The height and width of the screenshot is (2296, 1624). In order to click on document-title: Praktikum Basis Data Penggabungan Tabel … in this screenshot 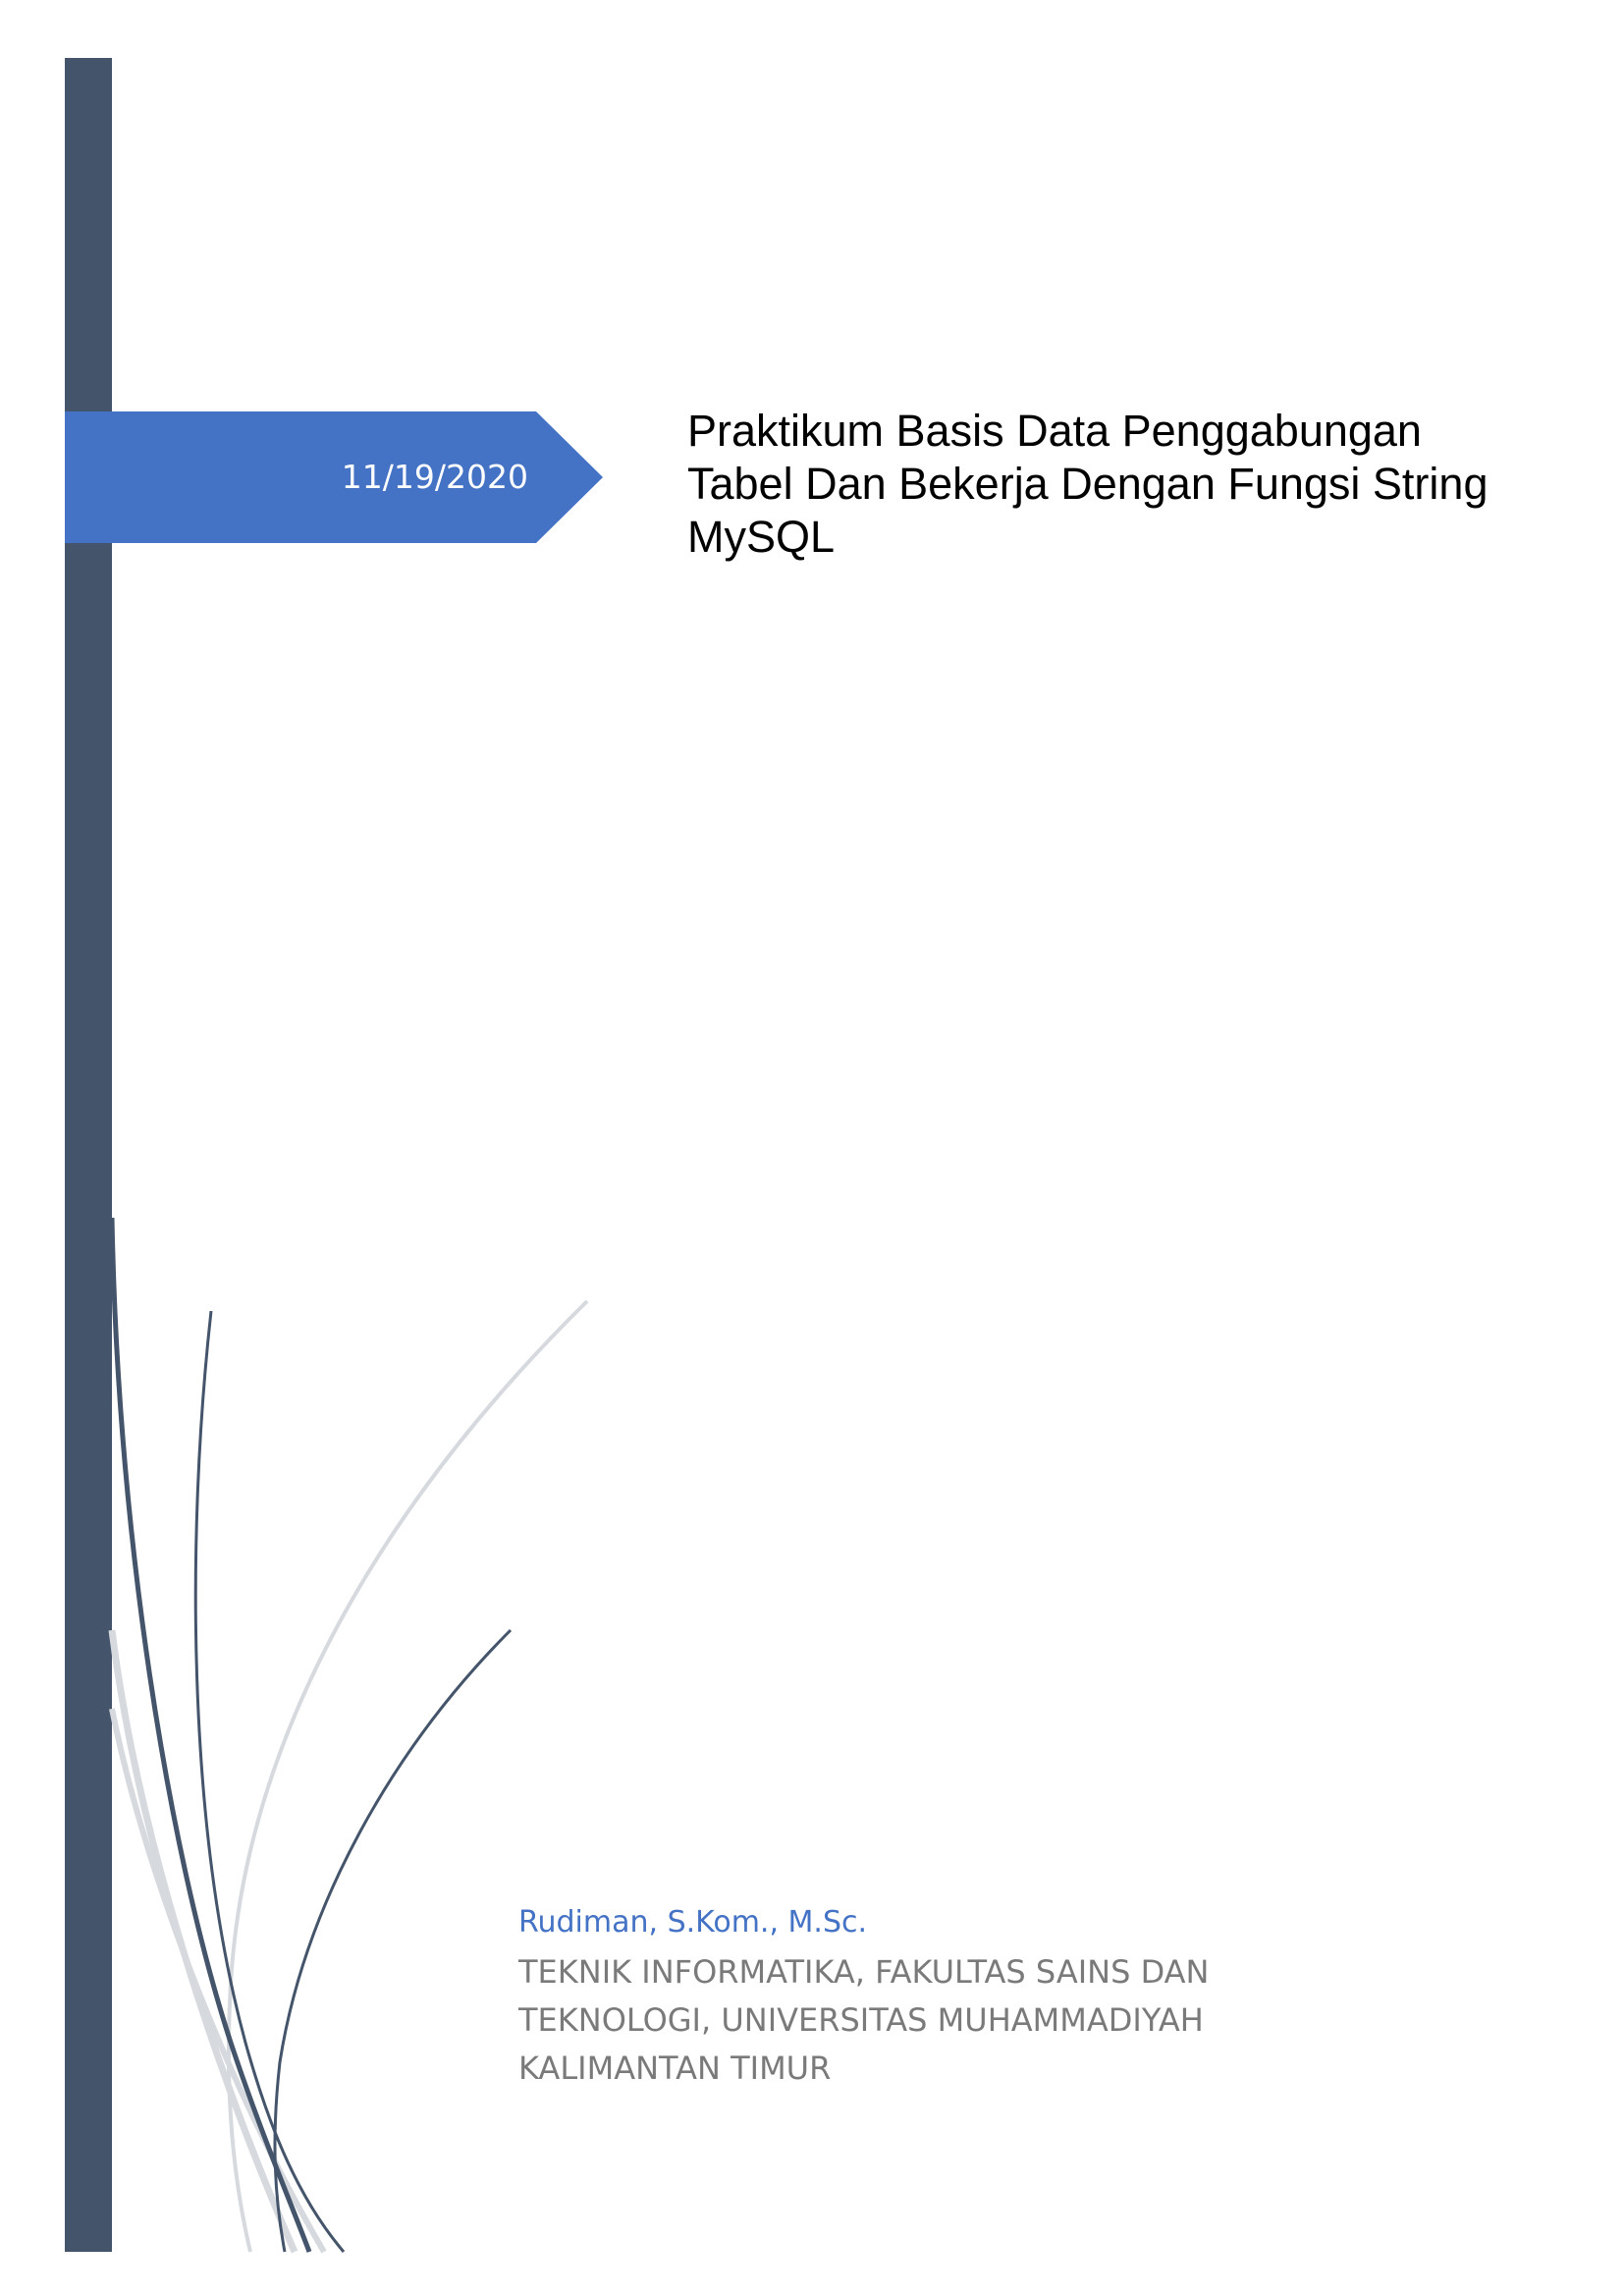, I will do `click(1088, 484)`.